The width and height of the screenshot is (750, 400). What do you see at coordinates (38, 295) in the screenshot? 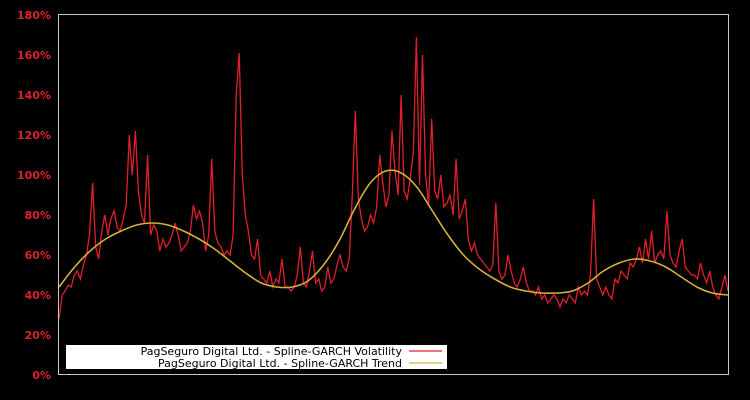
I see `y-tick-label: 40%` at bounding box center [38, 295].